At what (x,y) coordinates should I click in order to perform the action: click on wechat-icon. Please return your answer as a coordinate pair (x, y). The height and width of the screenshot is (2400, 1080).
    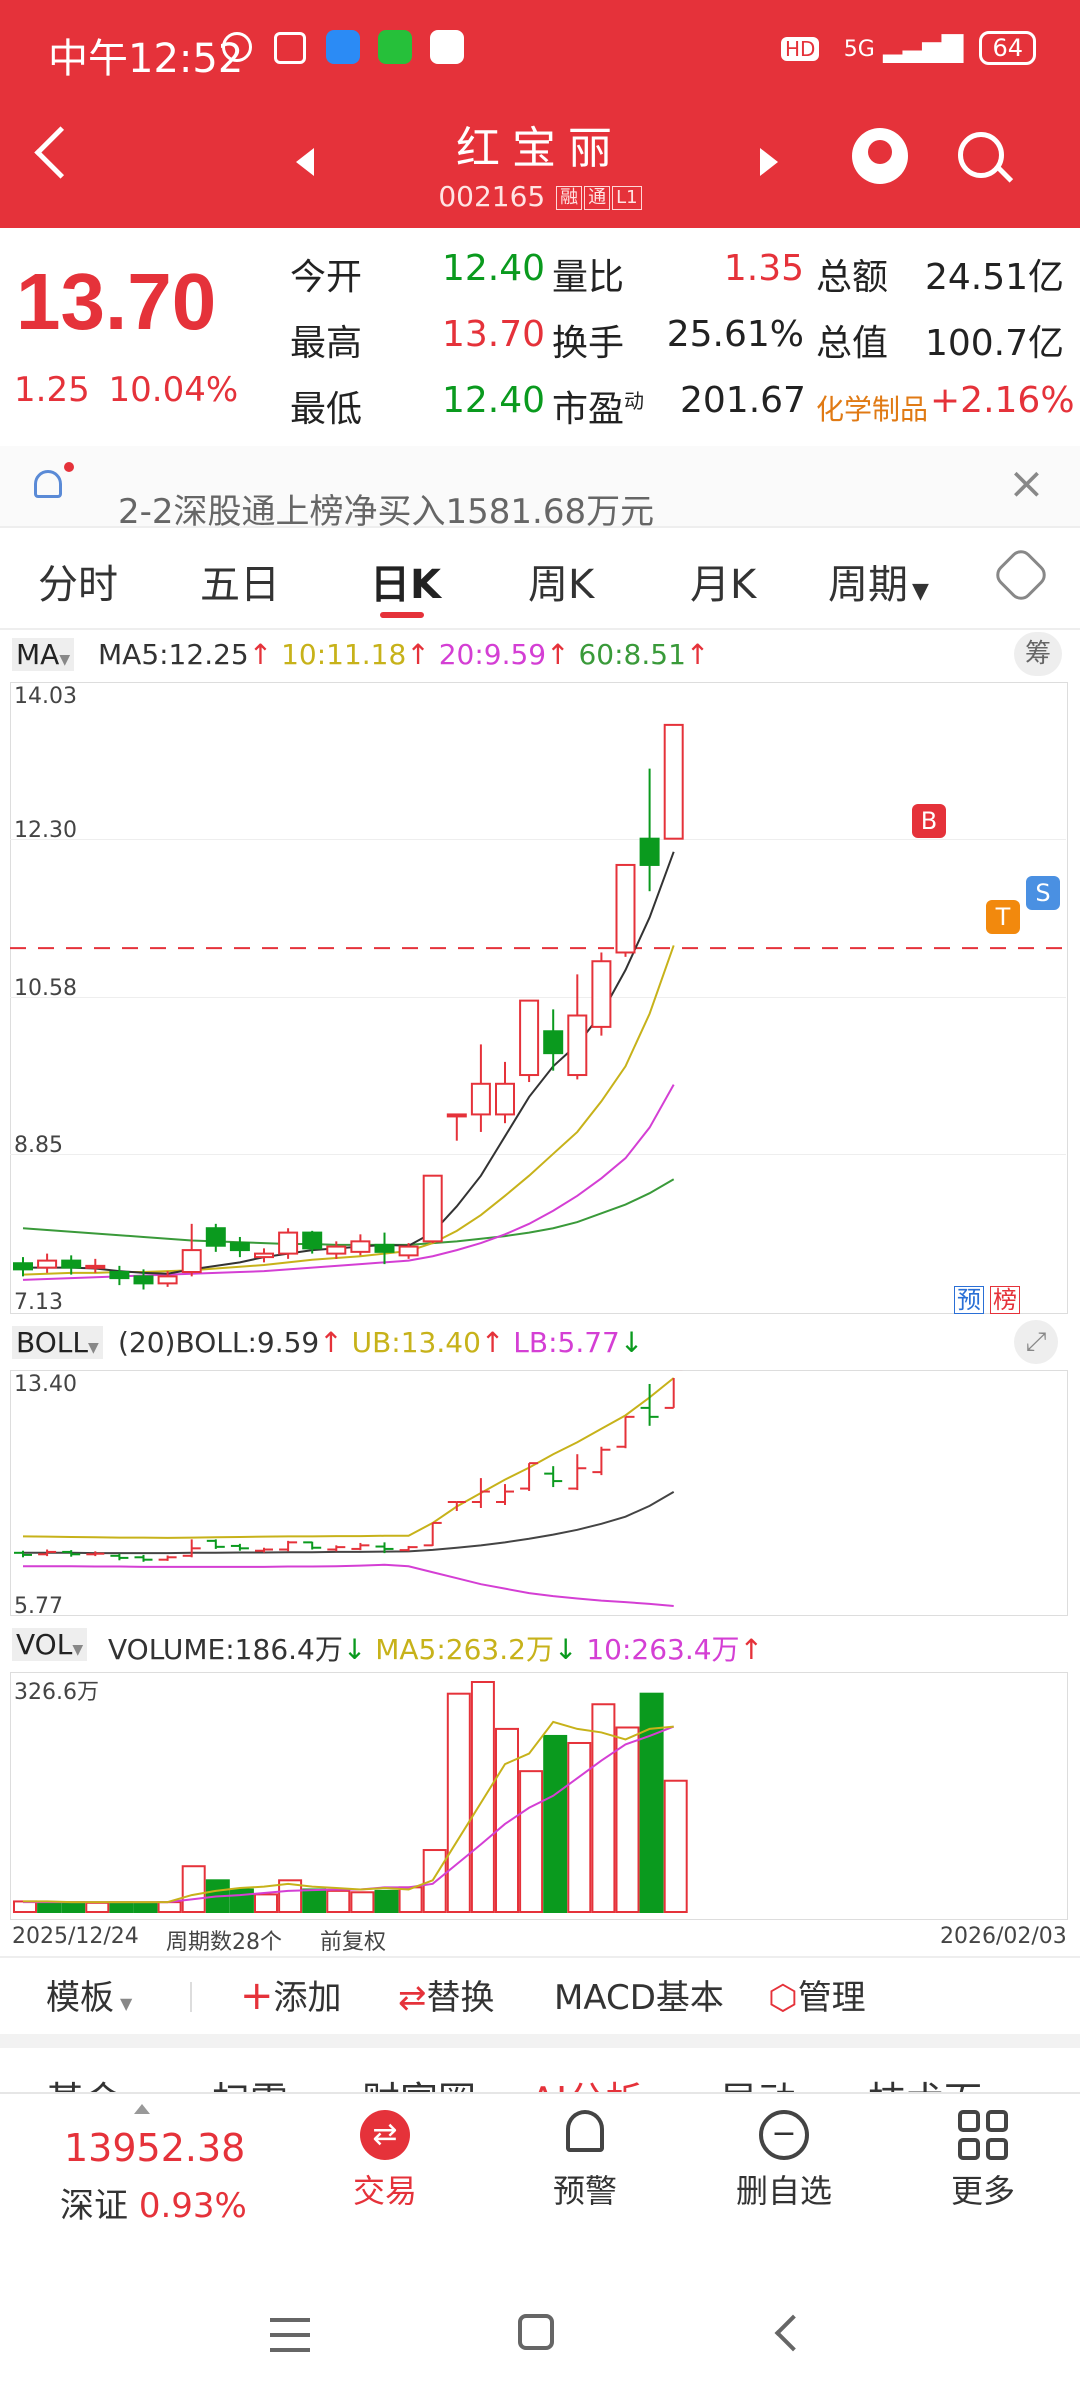
    Looking at the image, I should click on (395, 47).